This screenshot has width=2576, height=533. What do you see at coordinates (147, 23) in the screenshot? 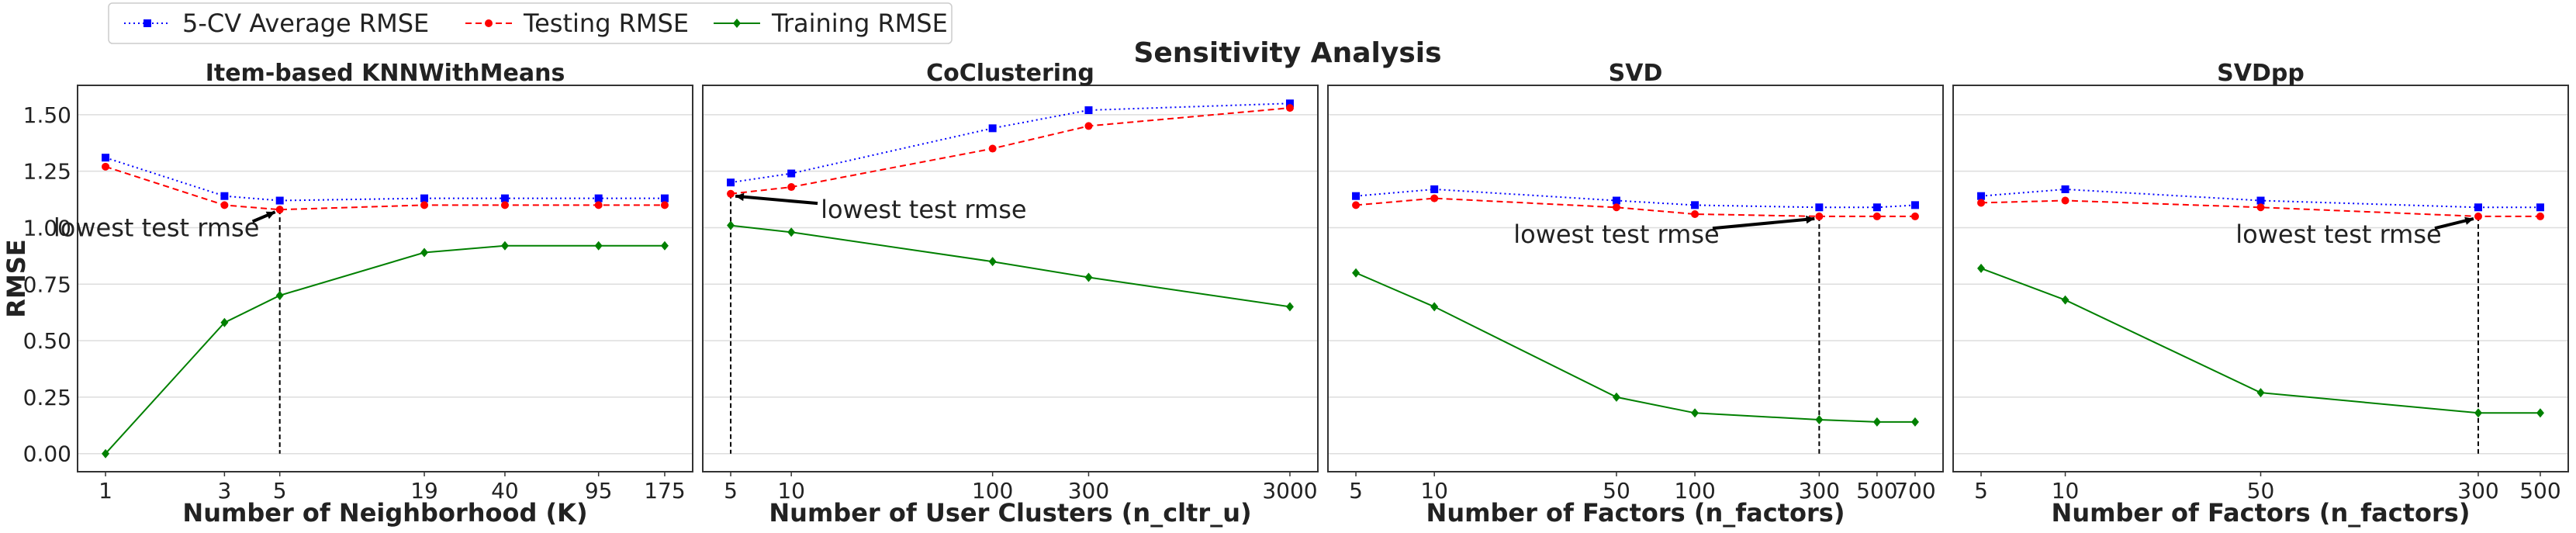
I see `legend-marker-cv` at bounding box center [147, 23].